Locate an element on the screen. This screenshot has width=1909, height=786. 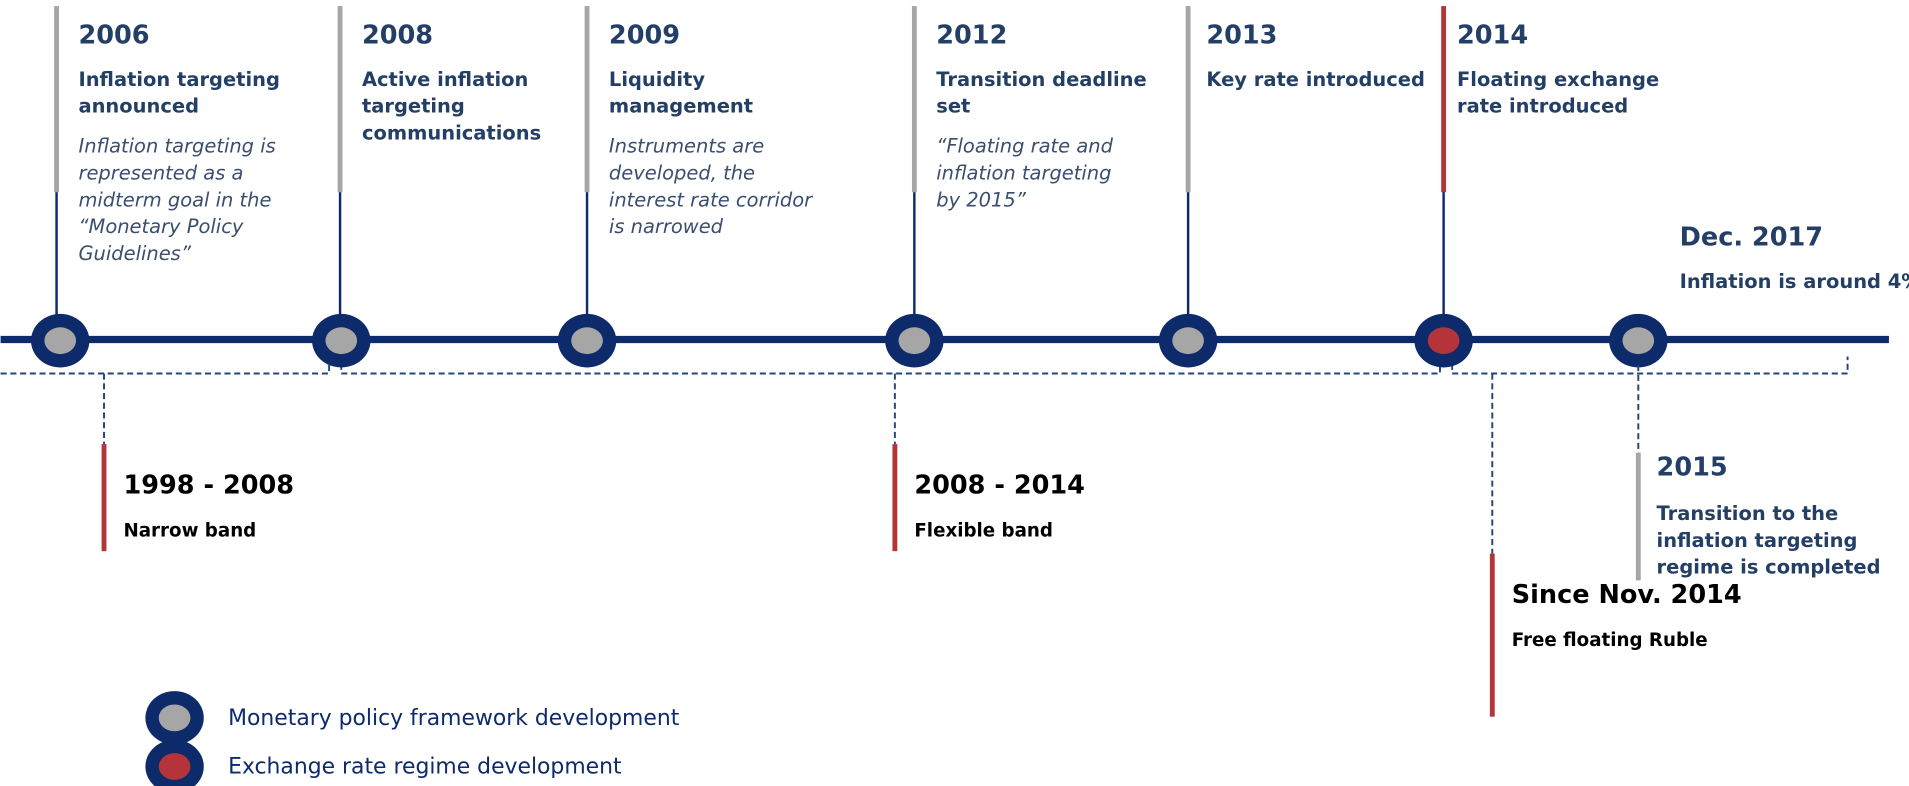
event-title: targeting is located at coordinates (413, 106).